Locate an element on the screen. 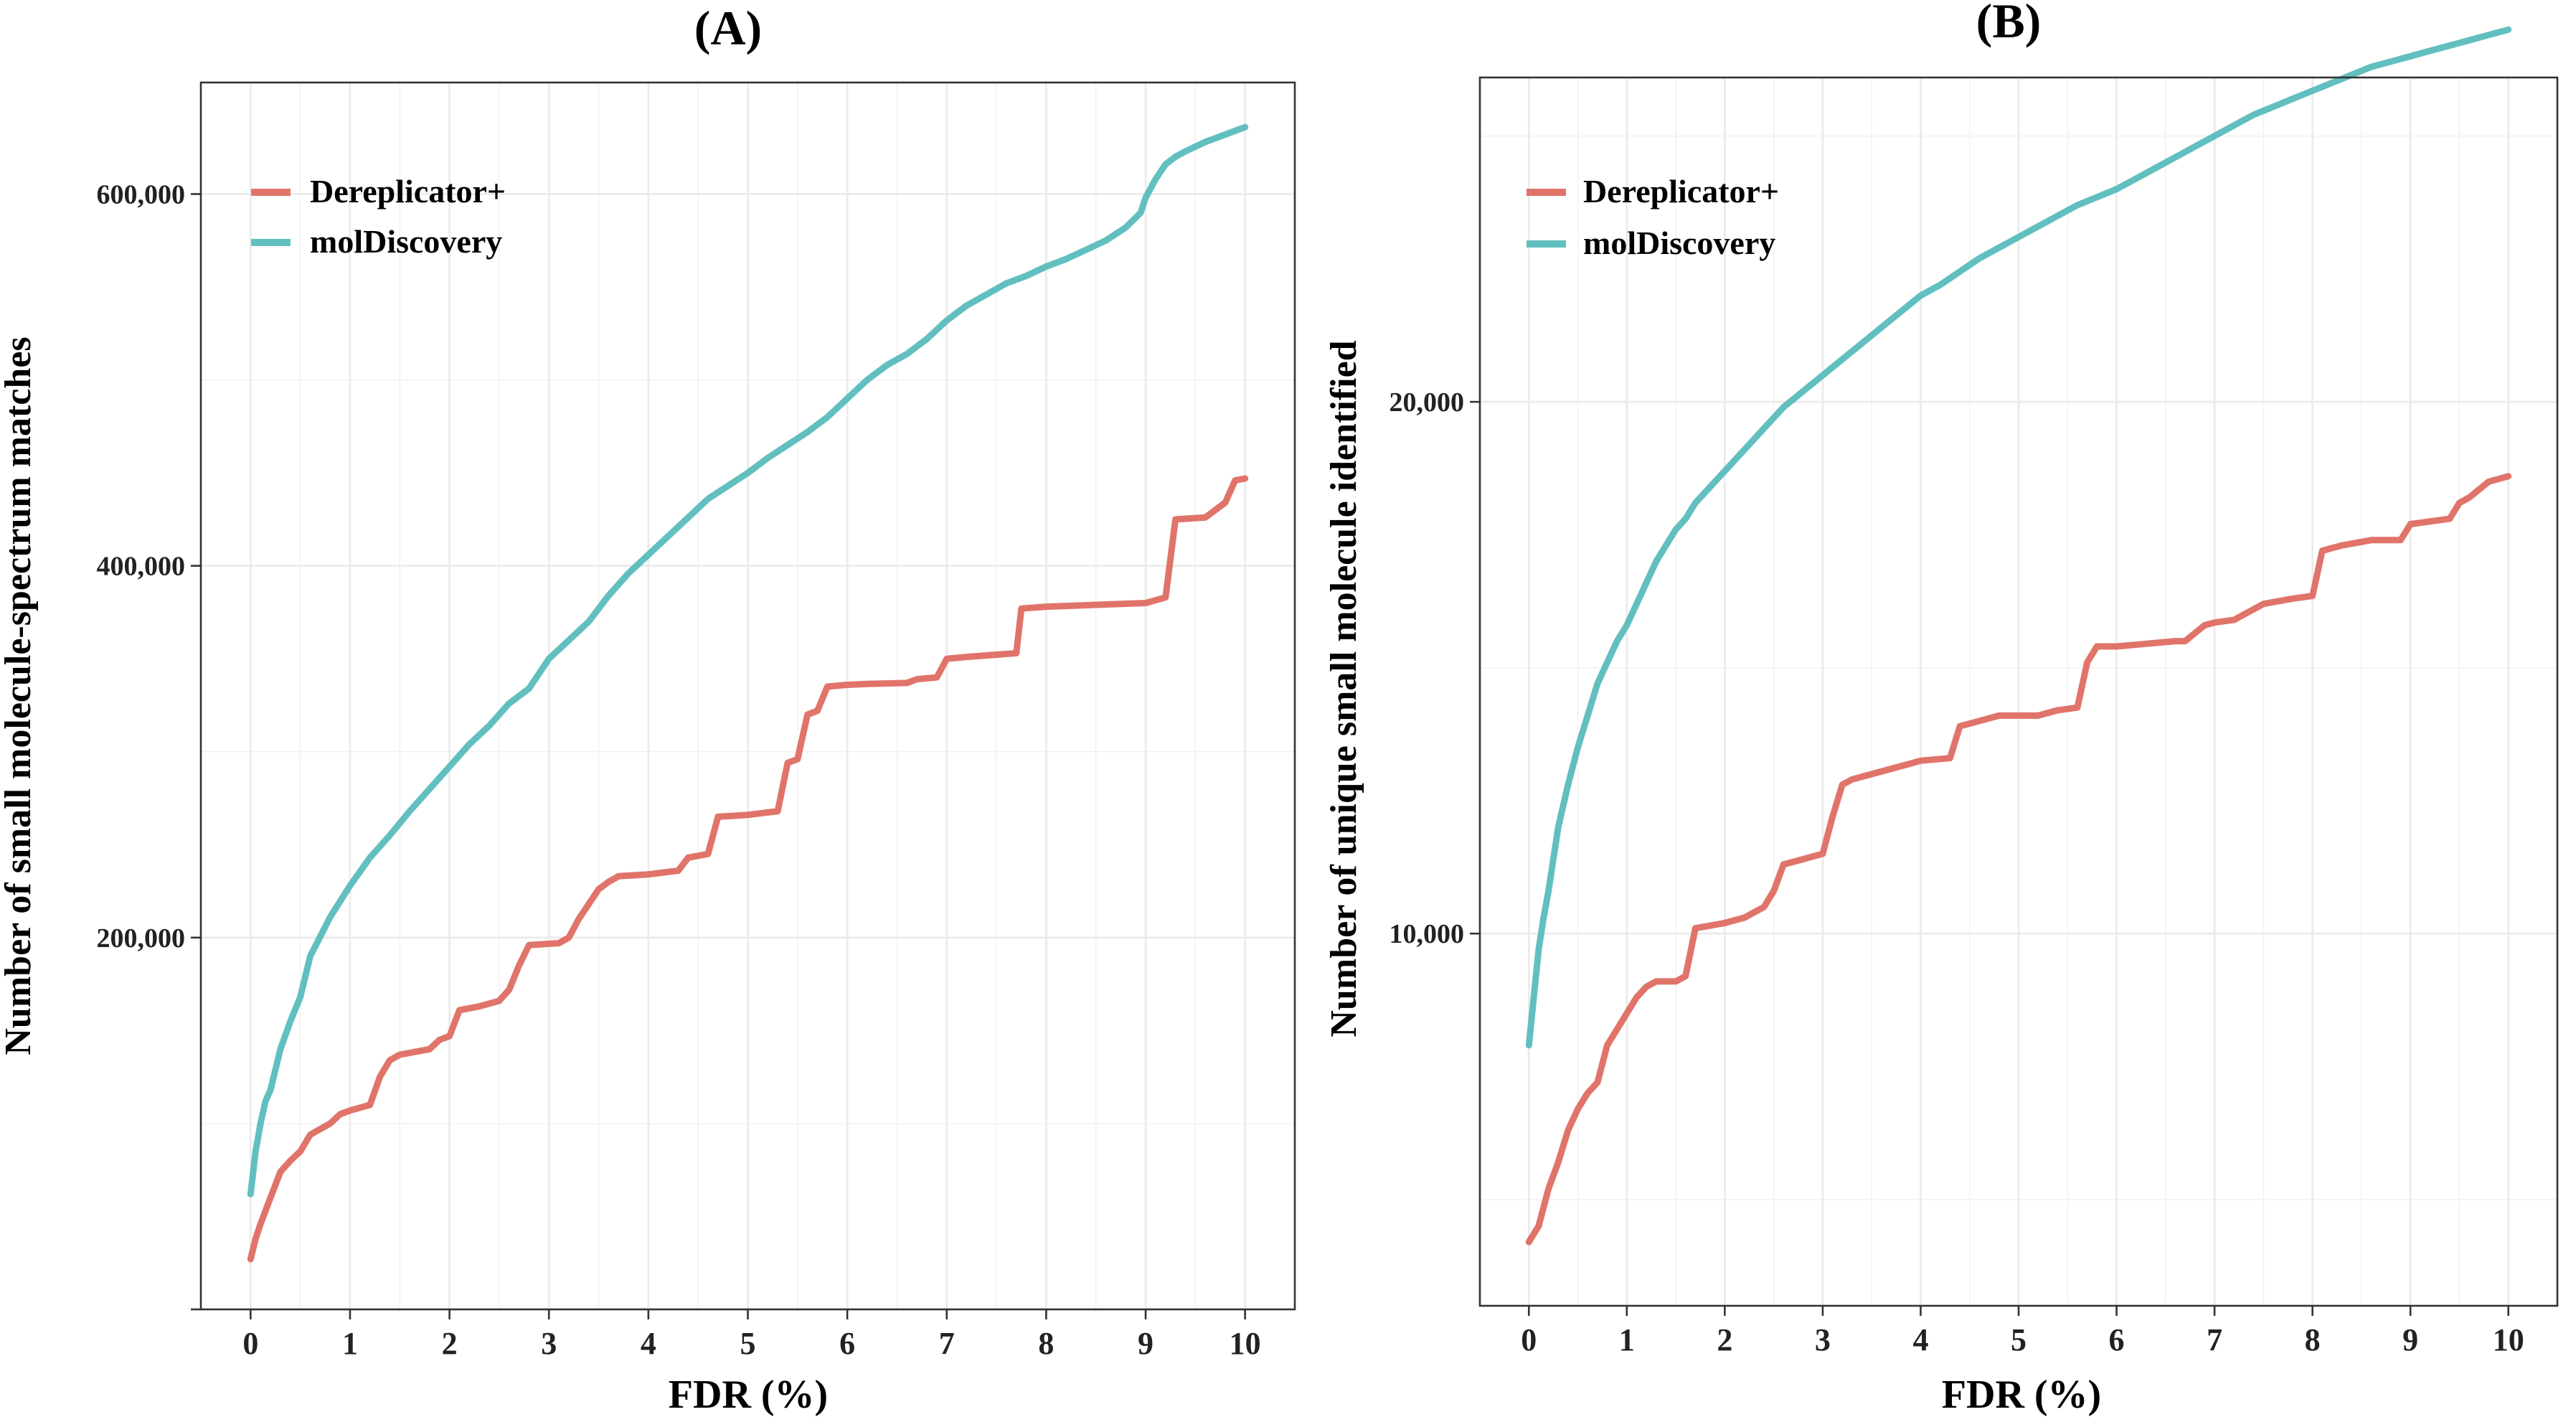 Image resolution: width=2576 pixels, height=1417 pixels. panel-a-title: (A) is located at coordinates (728, 28).